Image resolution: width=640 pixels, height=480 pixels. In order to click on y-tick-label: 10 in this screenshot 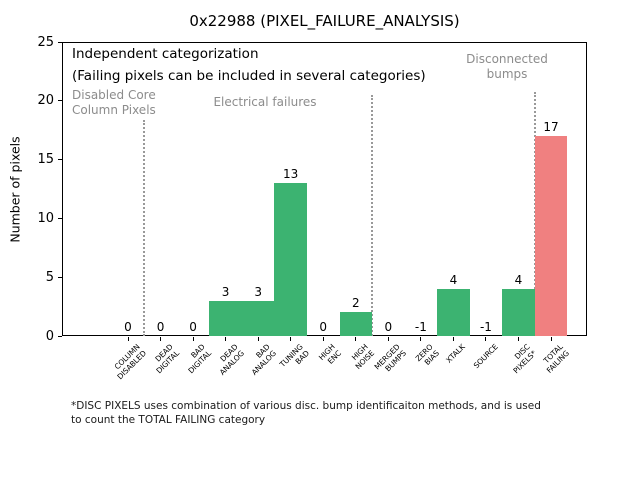, I will do `click(45, 218)`.